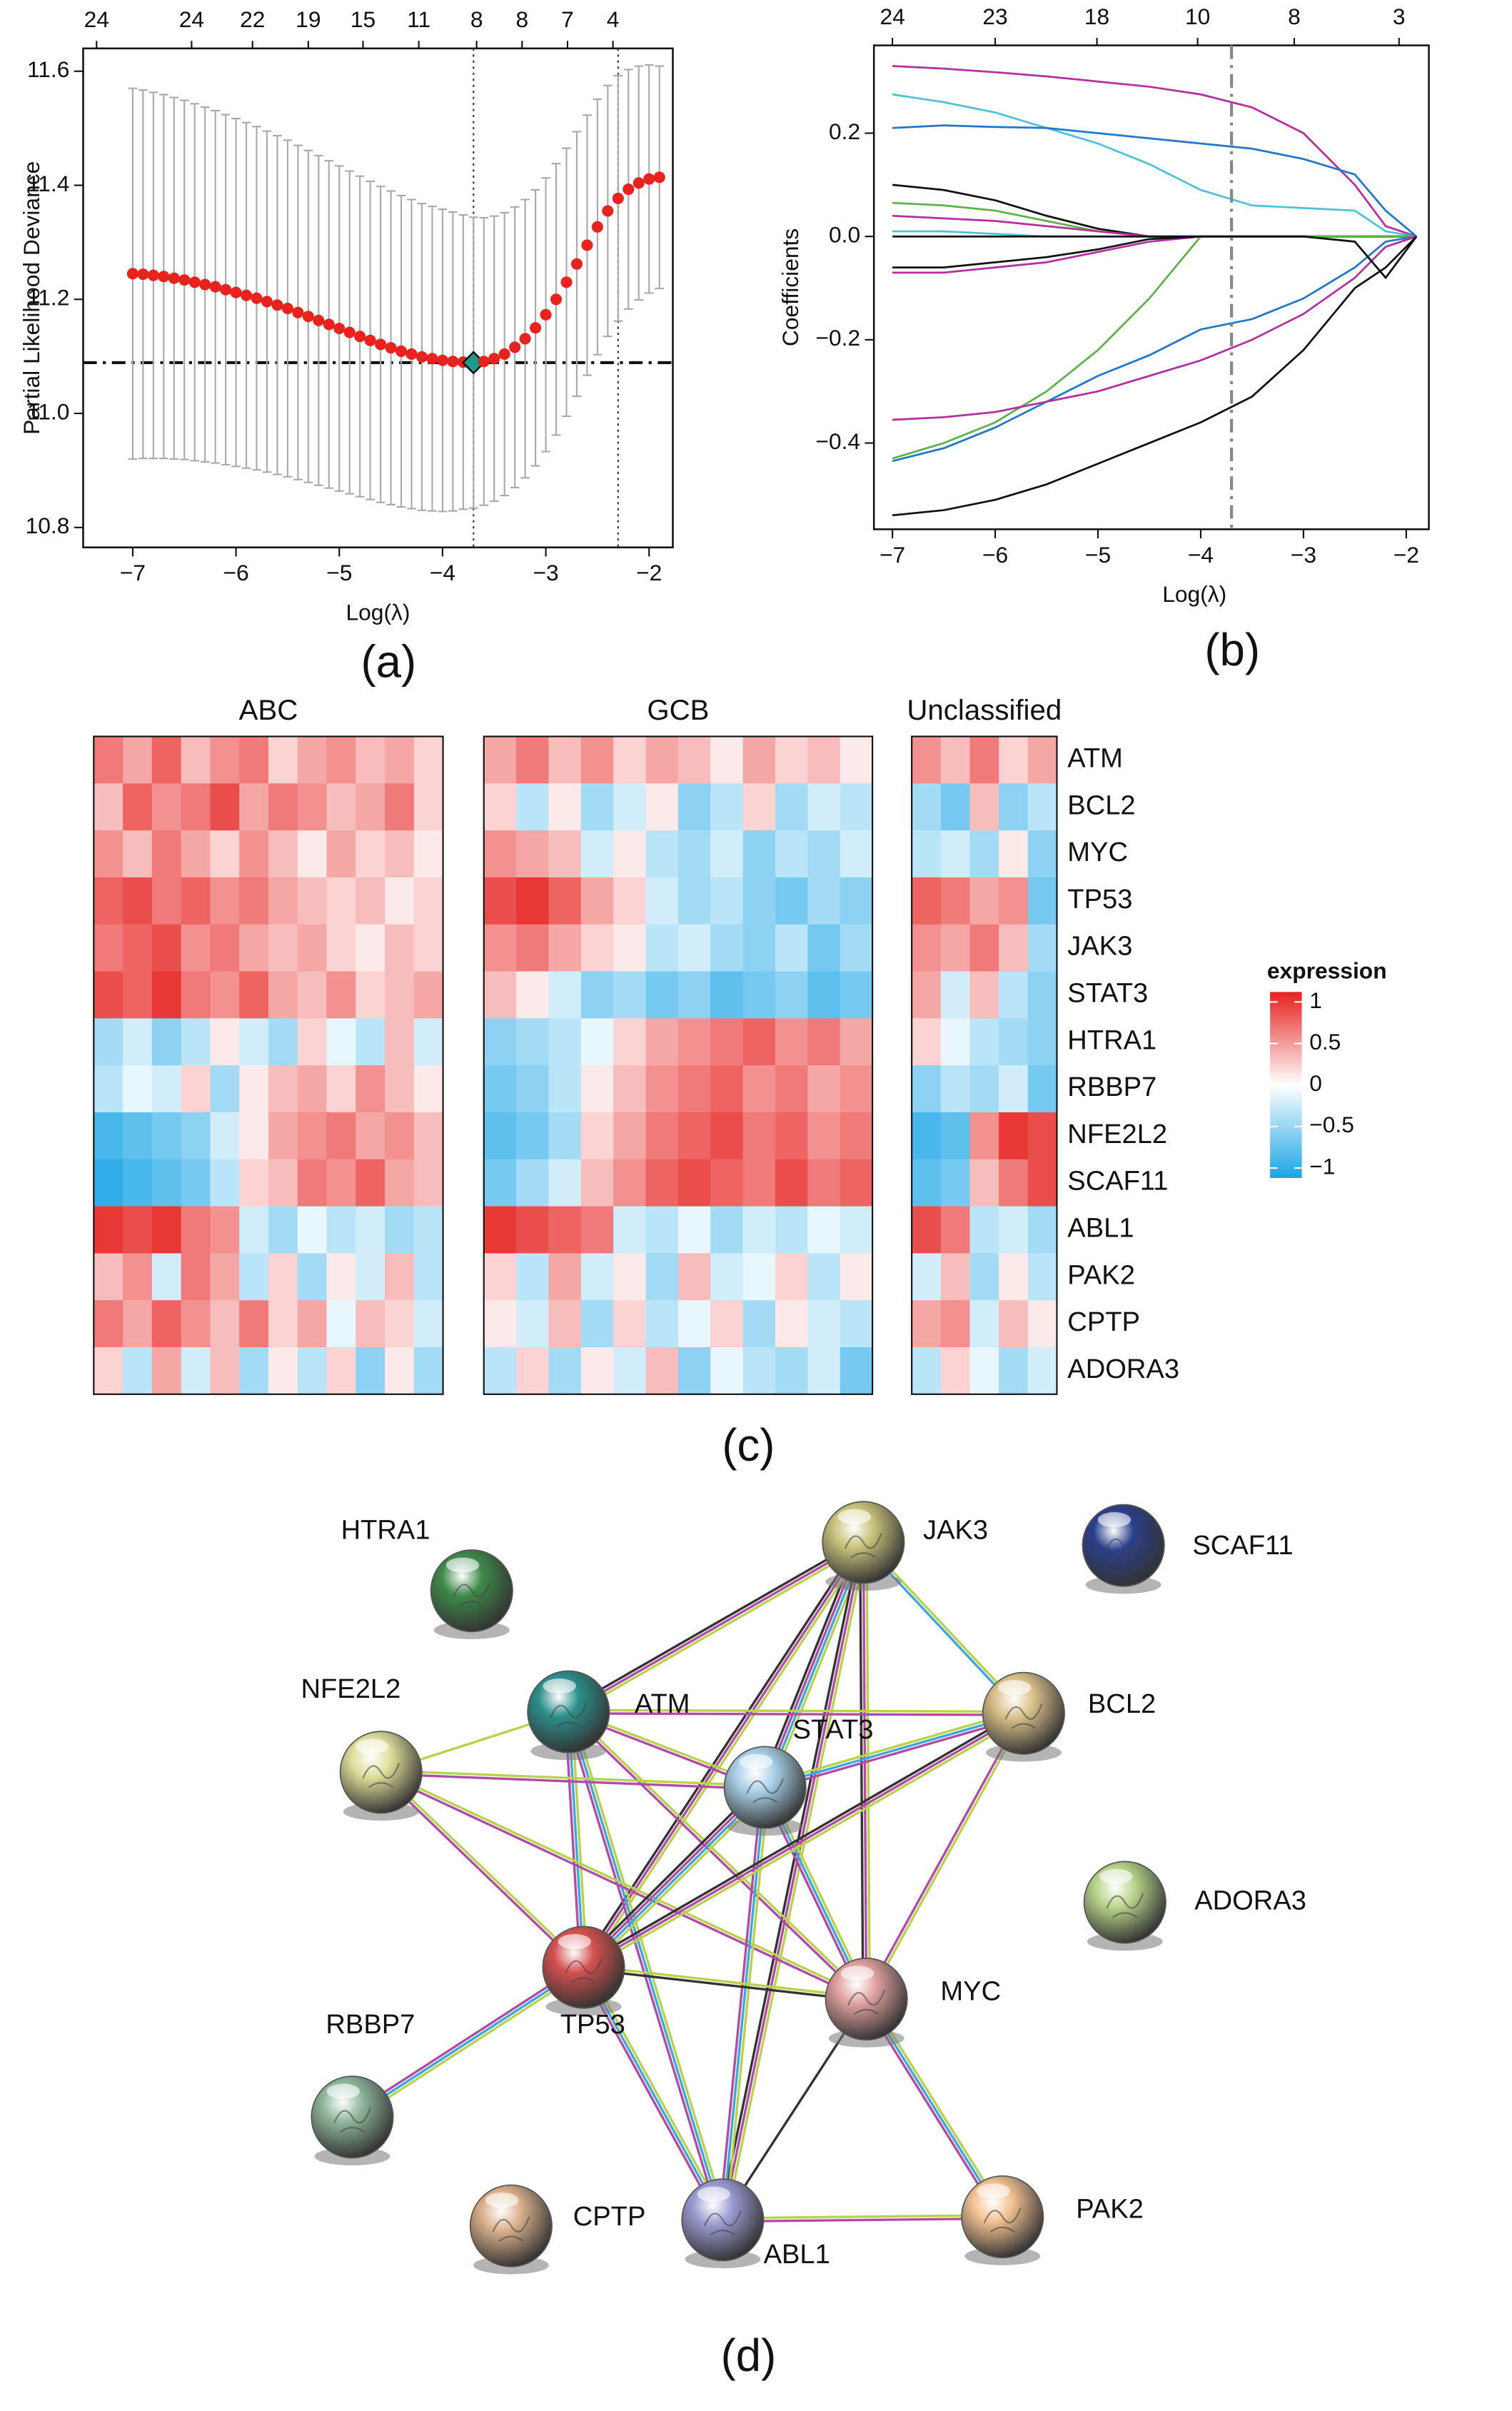 The width and height of the screenshot is (1512, 2411). What do you see at coordinates (1107, 993) in the screenshot?
I see `row-label: STAT3` at bounding box center [1107, 993].